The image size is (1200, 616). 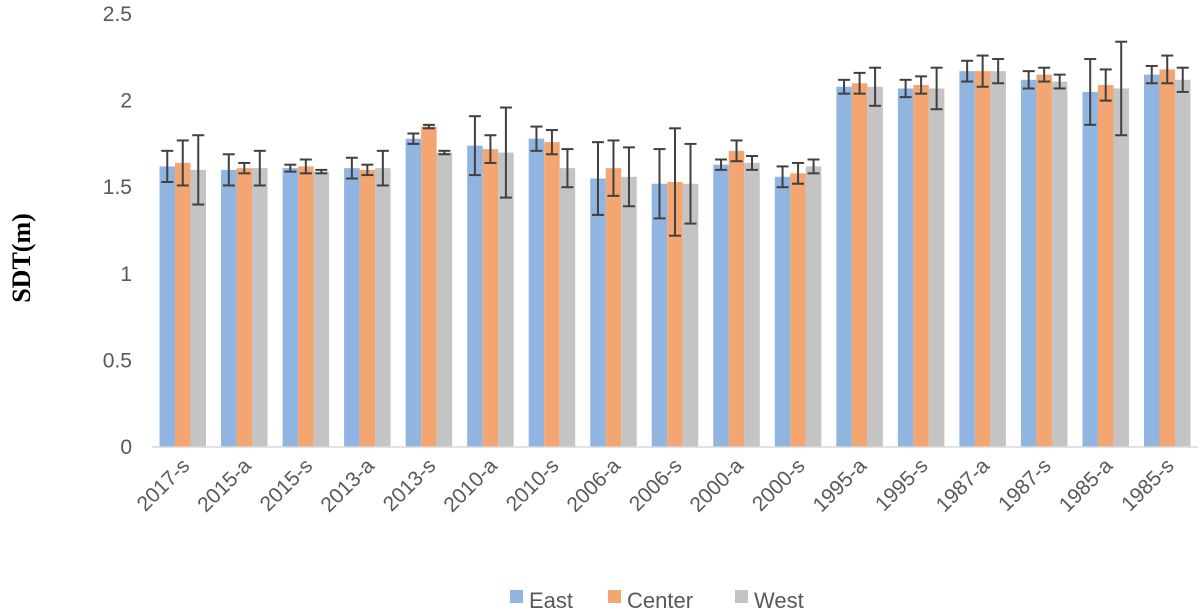 What do you see at coordinates (228, 170) in the screenshot?
I see `error-bar-east-2015-a` at bounding box center [228, 170].